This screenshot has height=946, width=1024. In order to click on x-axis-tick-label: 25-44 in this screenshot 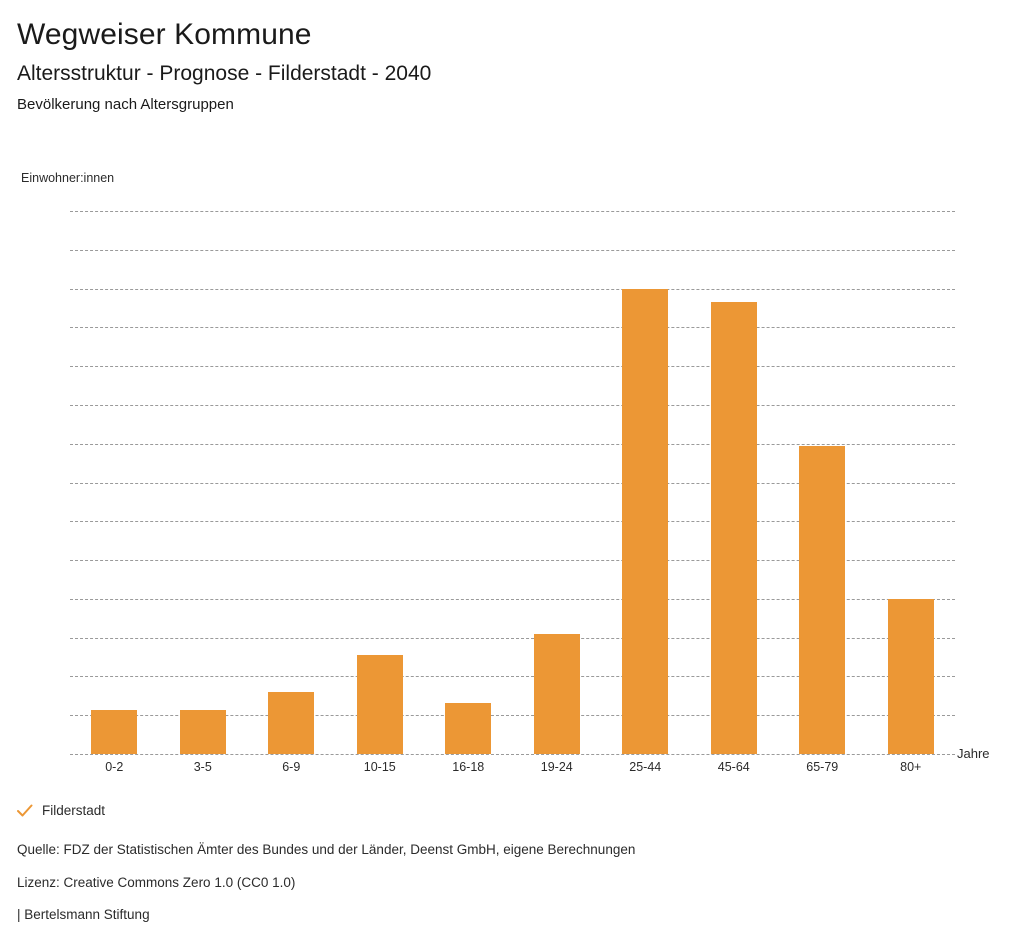, I will do `click(645, 767)`.